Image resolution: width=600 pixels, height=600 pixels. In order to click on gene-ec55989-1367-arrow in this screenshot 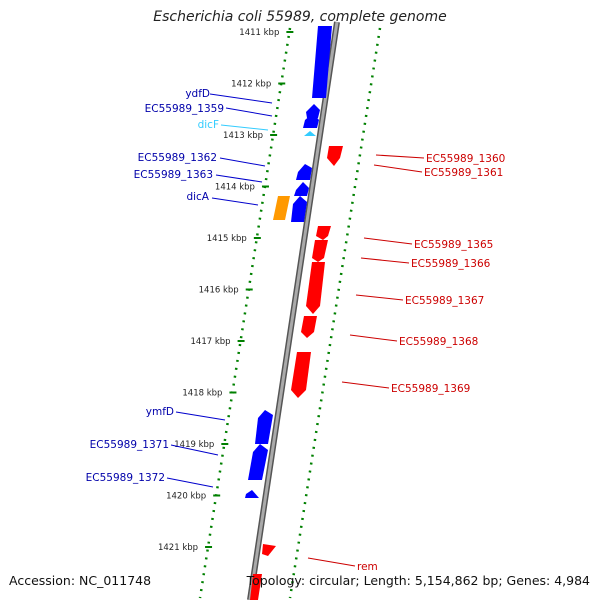, I will do `click(315, 288)`.